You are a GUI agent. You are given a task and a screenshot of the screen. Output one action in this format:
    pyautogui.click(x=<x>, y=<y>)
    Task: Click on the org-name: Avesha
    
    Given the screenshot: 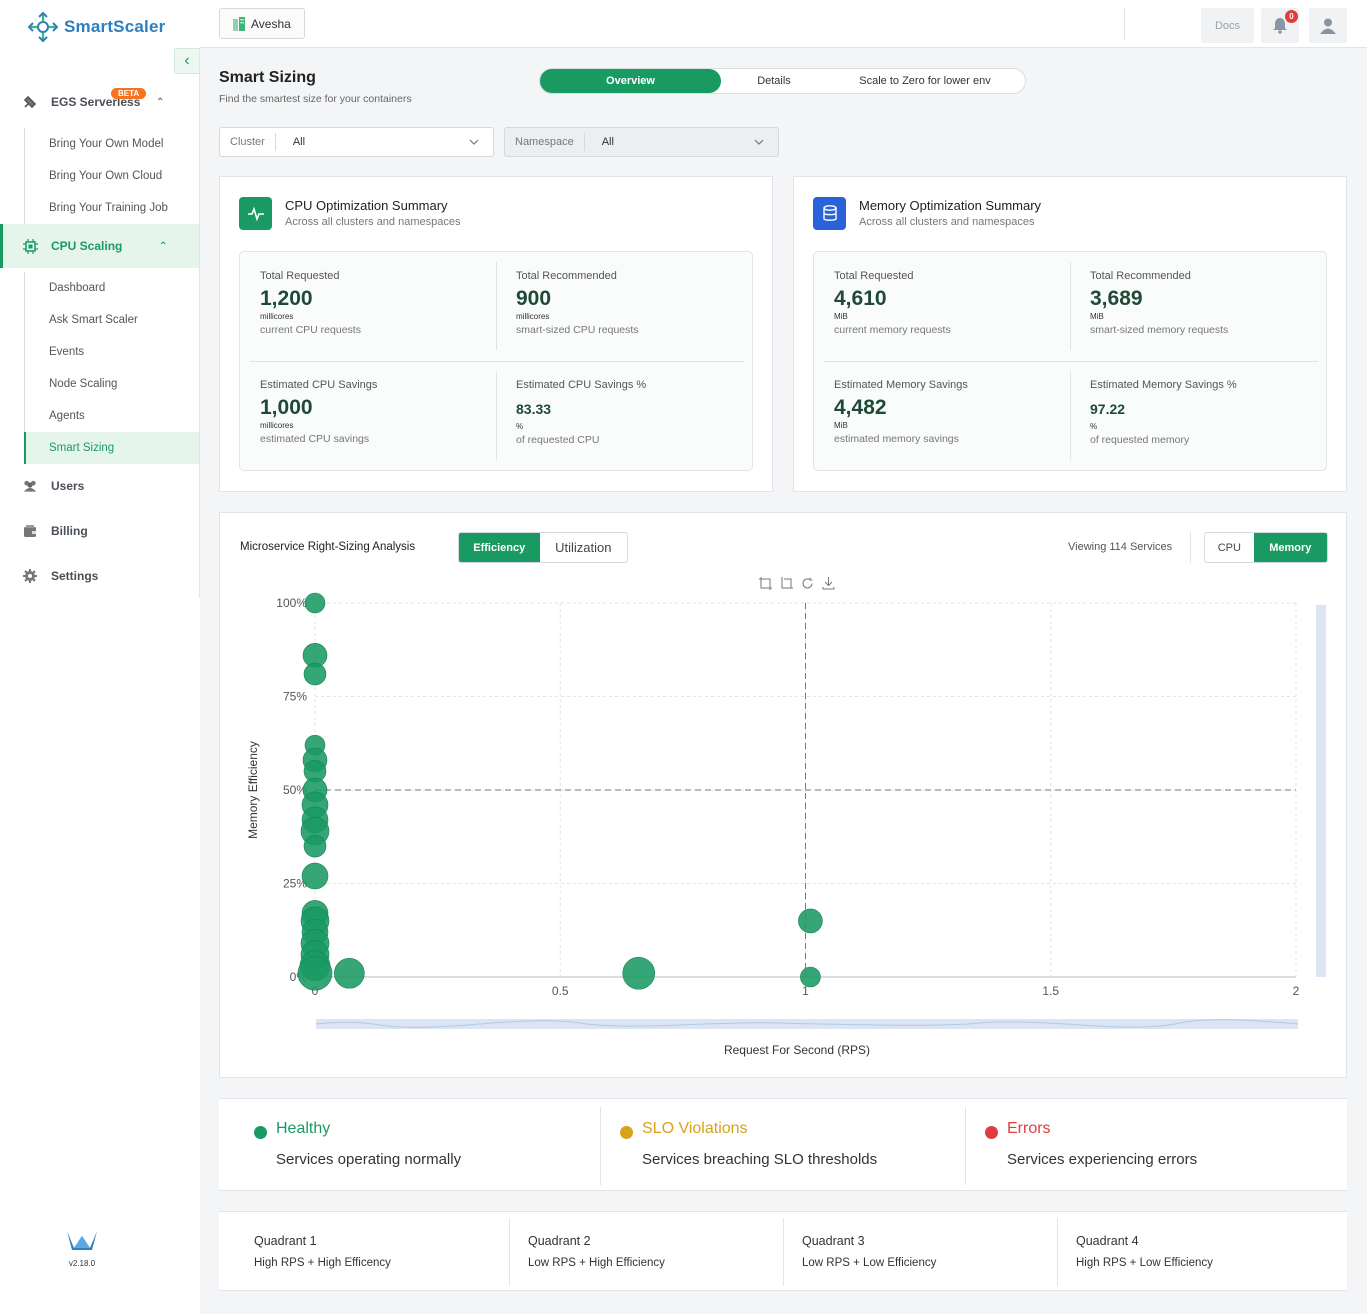 What is the action you would take?
    pyautogui.click(x=271, y=23)
    